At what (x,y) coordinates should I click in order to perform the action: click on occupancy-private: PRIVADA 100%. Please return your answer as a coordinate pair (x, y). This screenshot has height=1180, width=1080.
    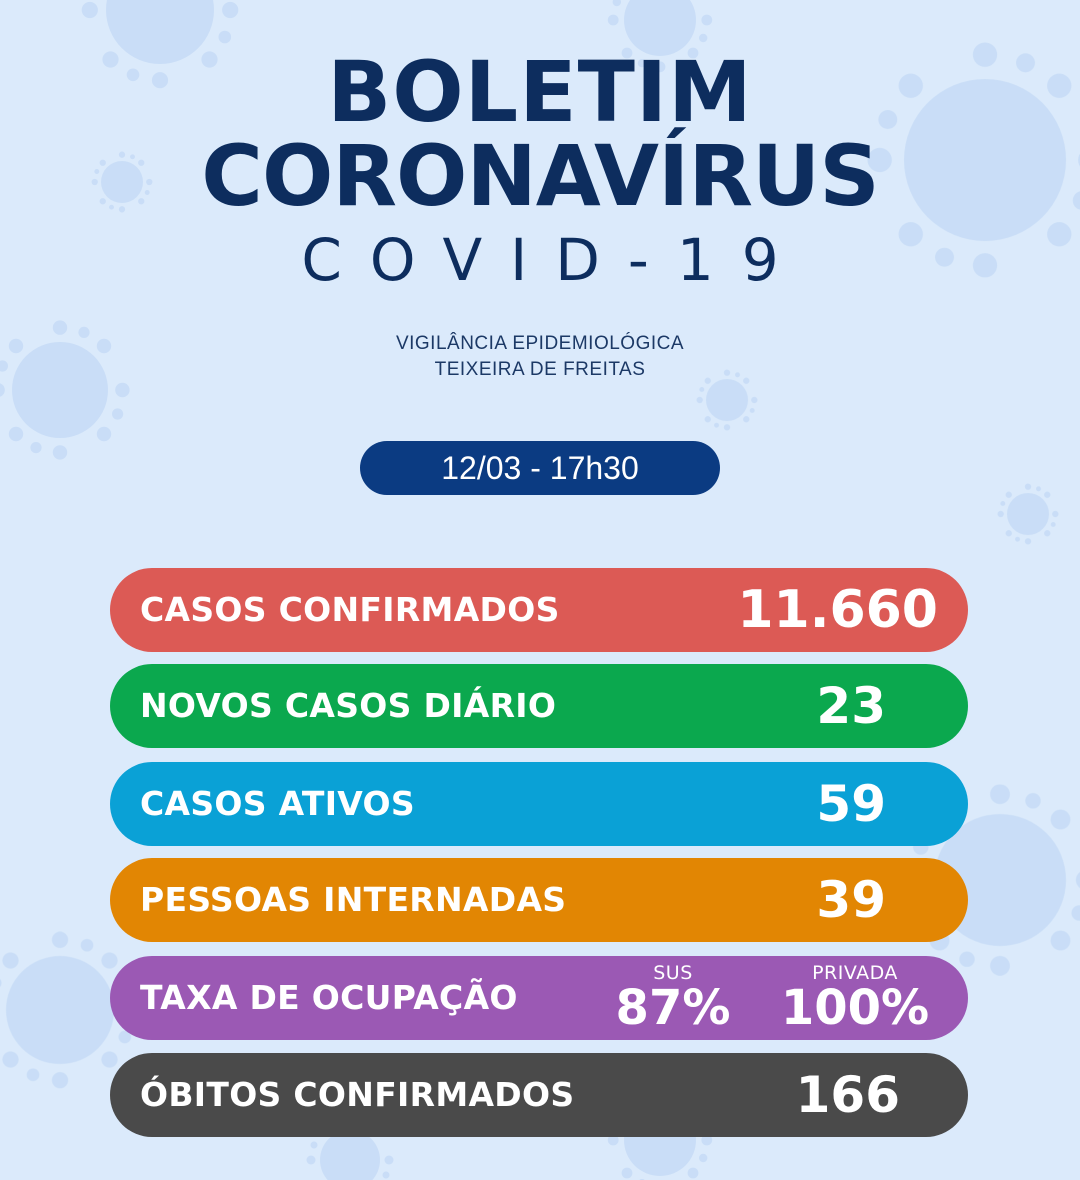
    Looking at the image, I should click on (855, 998).